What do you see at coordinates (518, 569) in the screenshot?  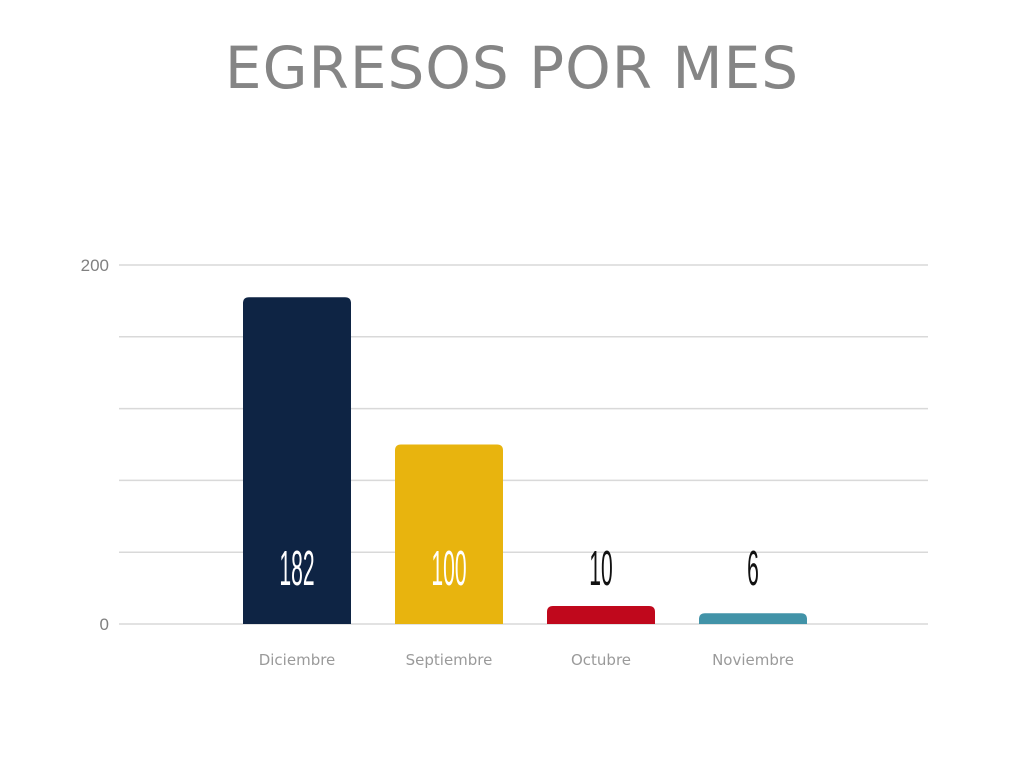 I see `value-labels: 182 100 10 6` at bounding box center [518, 569].